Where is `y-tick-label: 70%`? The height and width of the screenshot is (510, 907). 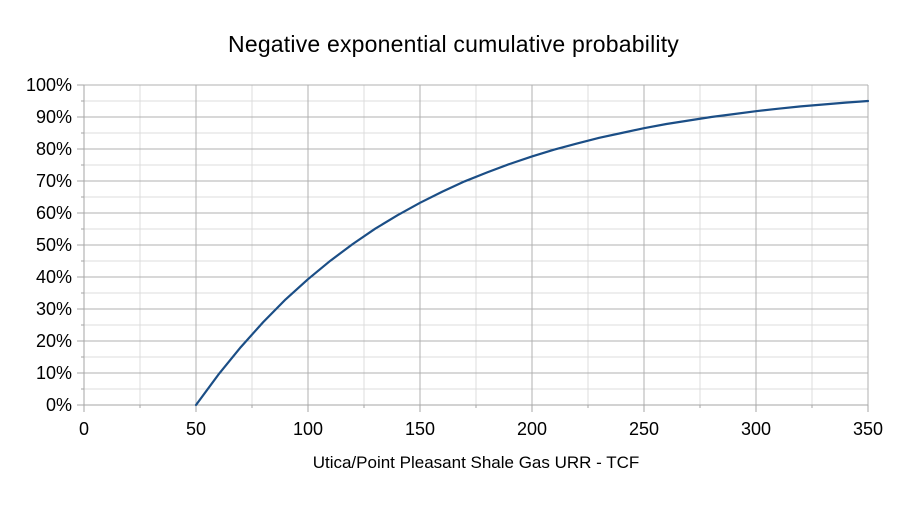 y-tick-label: 70% is located at coordinates (54, 181).